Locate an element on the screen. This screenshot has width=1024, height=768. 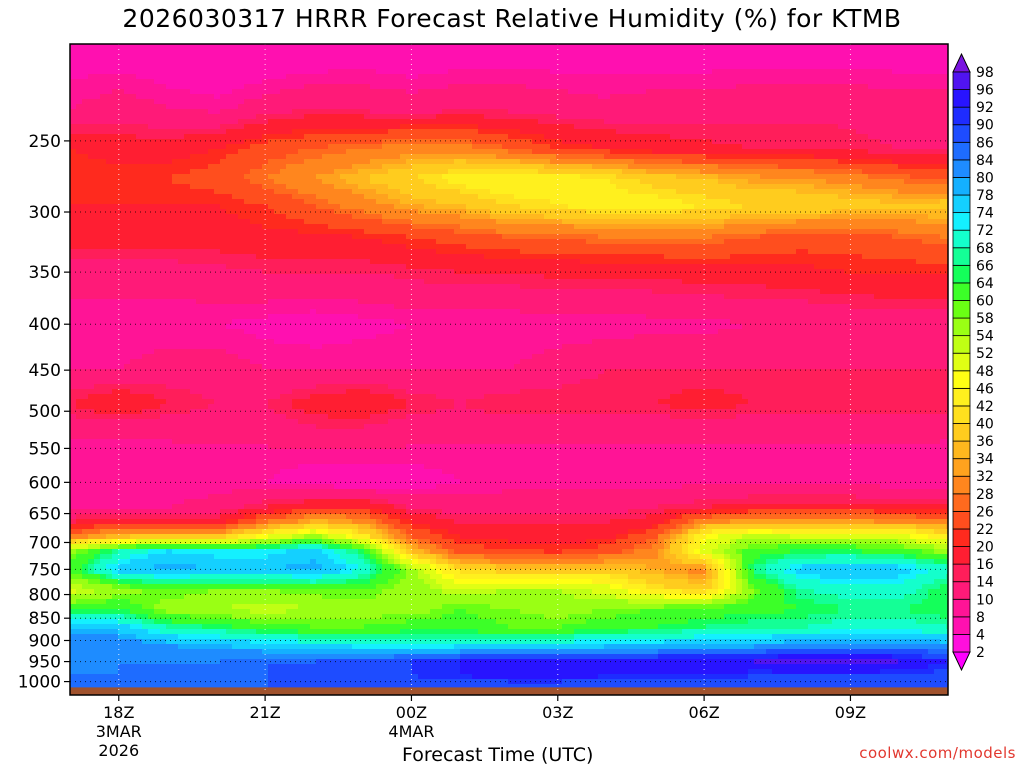
rh-cell-2035 is located at coordinates (817, 112).